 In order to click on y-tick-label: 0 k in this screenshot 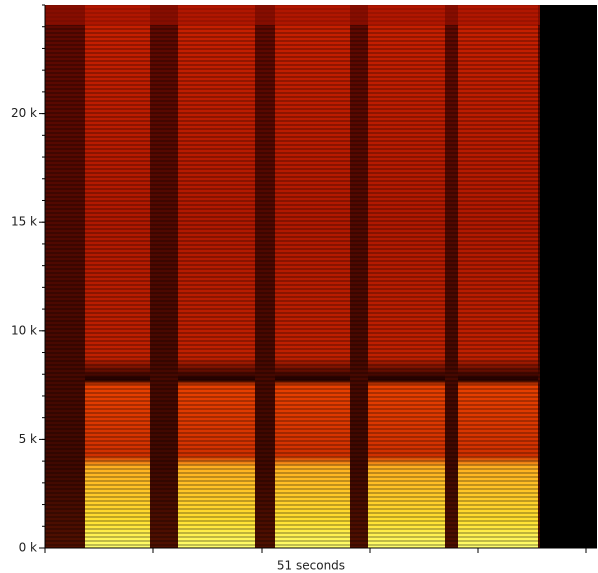, I will do `click(28, 548)`.